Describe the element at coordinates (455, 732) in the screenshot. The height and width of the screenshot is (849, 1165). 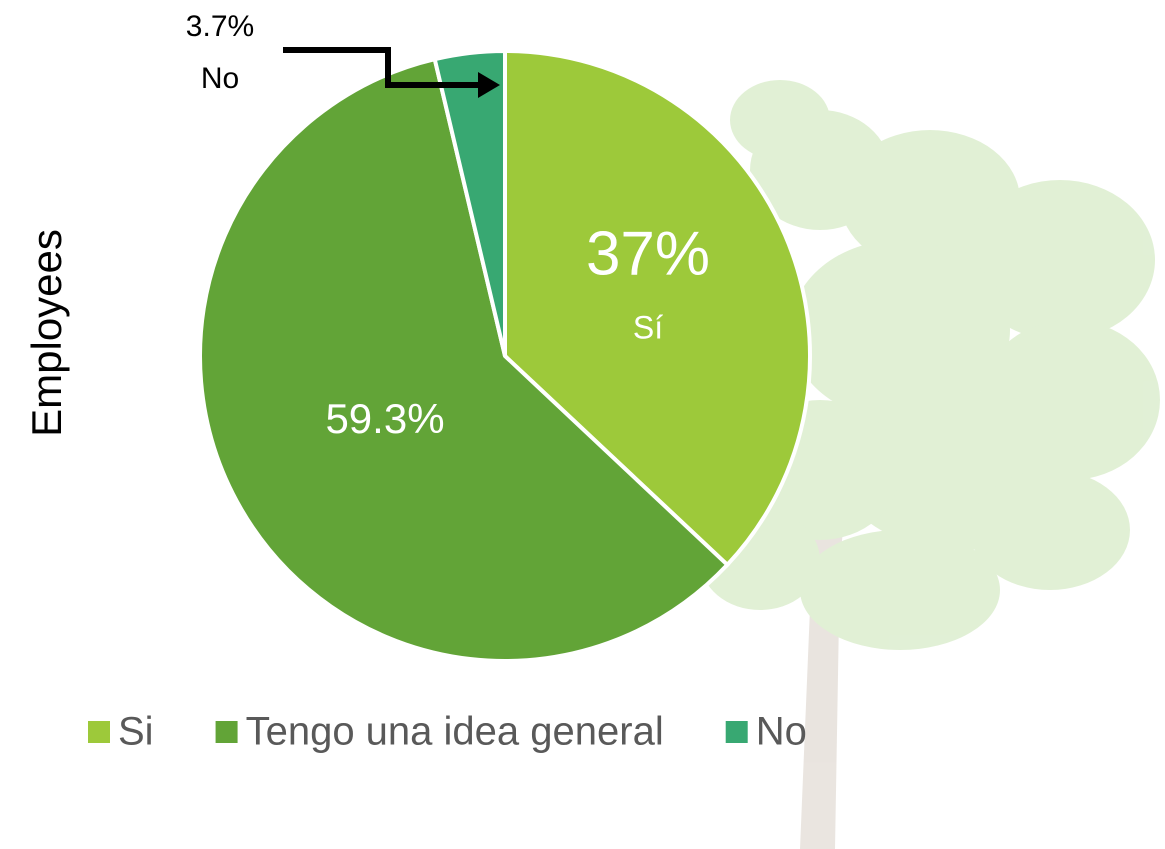
I see `legend-label: Tengo una idea general` at that location.